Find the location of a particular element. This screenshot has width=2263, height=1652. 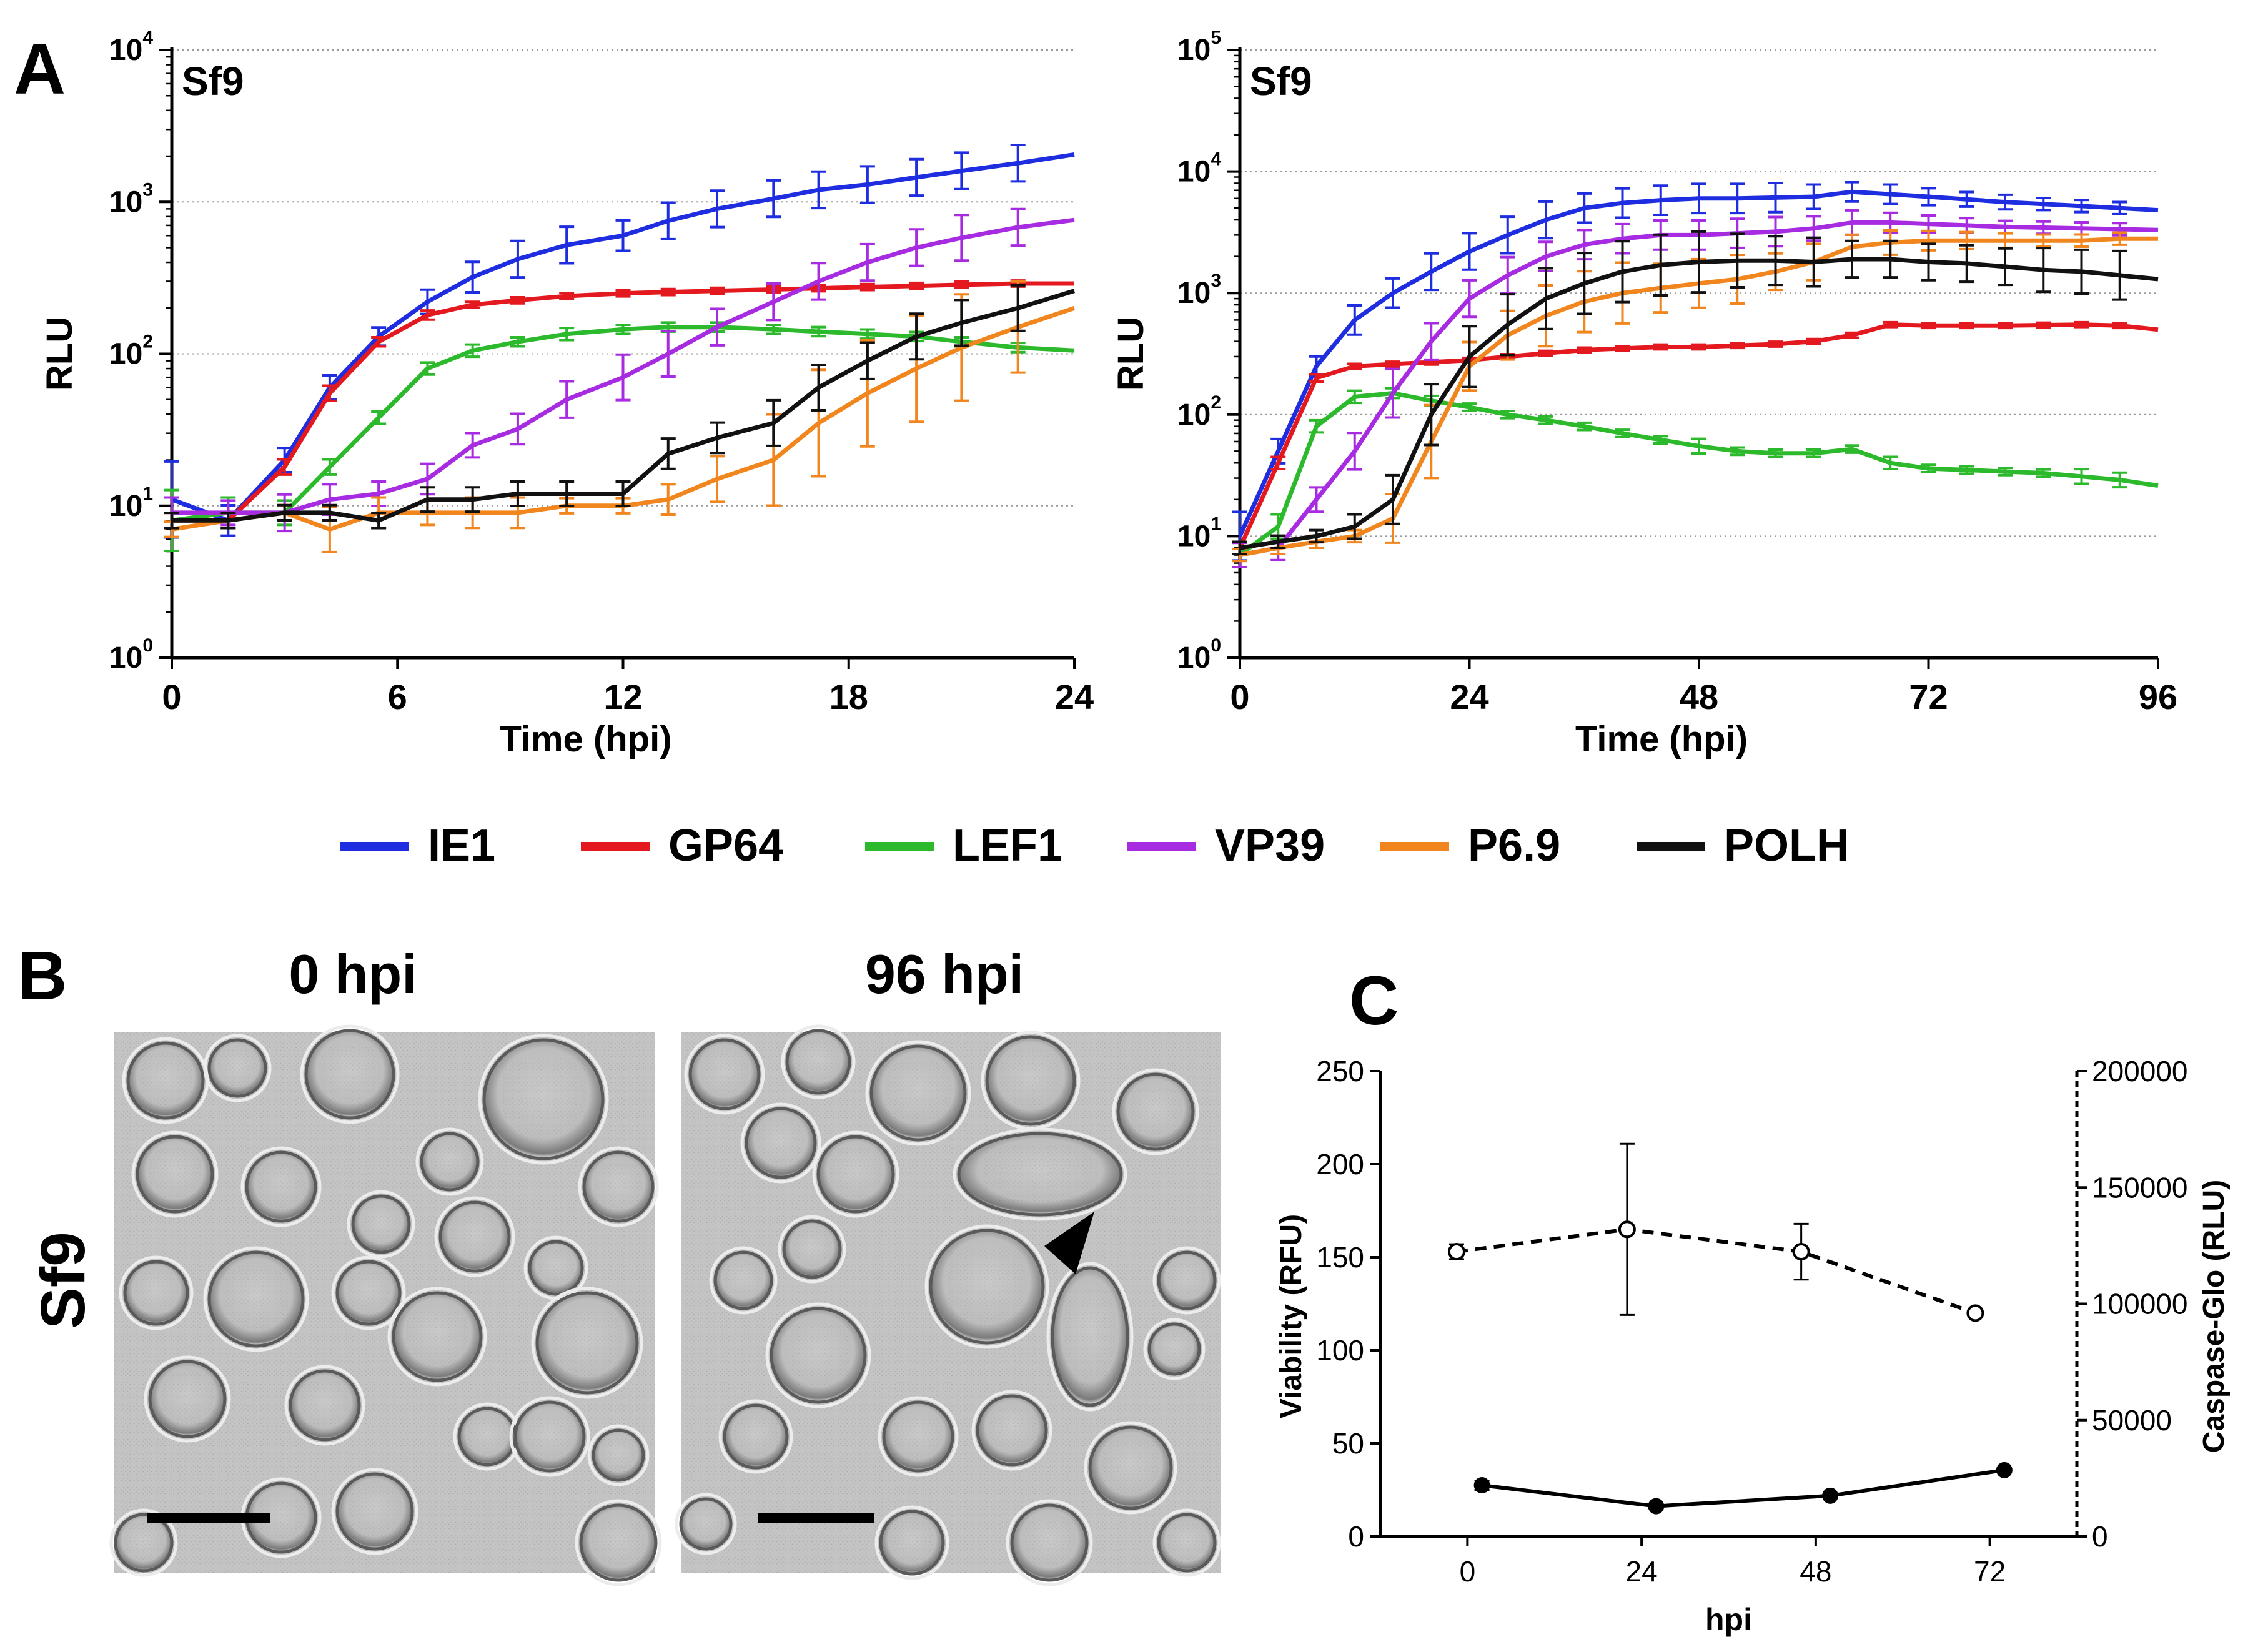

legend-item-polh: POLH is located at coordinates (1743, 846).